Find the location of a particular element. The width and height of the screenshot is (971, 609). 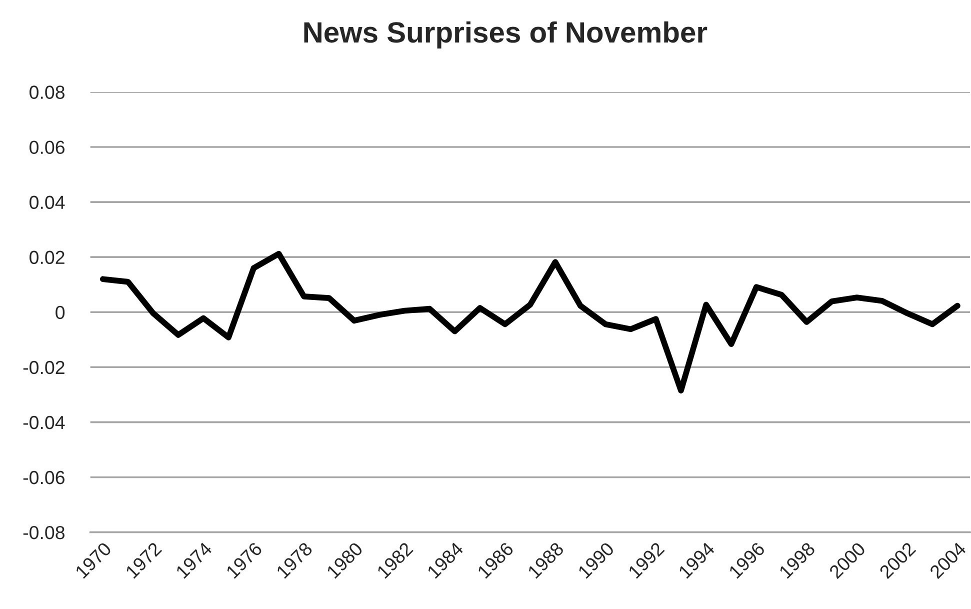

chart-title: News Surprises of November is located at coordinates (506, 35).